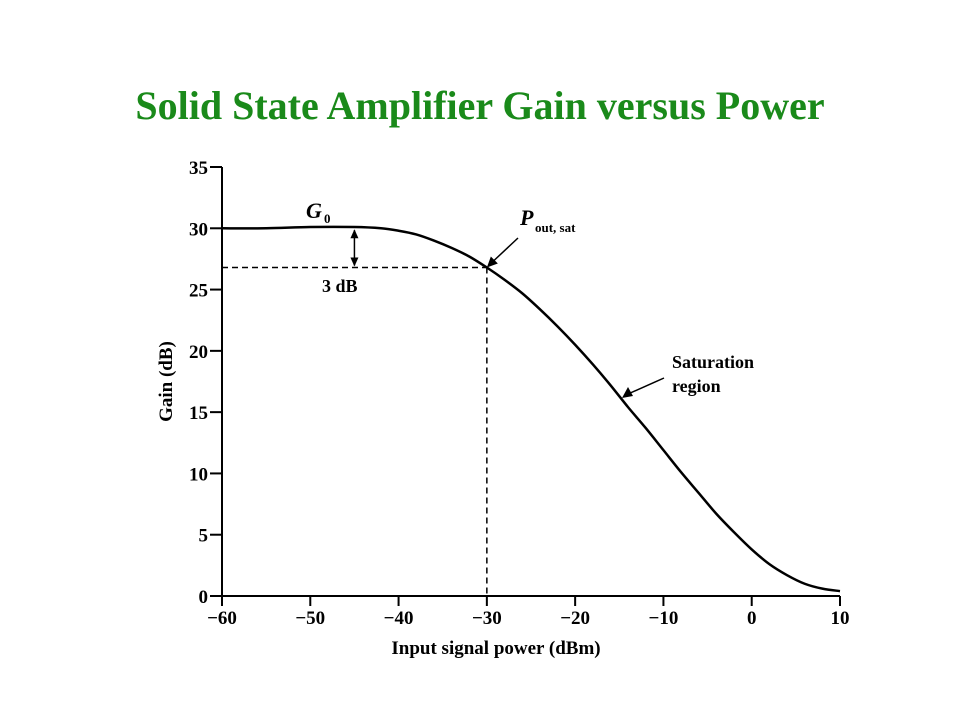 The height and width of the screenshot is (720, 960). What do you see at coordinates (480, 105) in the screenshot?
I see `slide-title: Solid State Amplifier Gain versus Power` at bounding box center [480, 105].